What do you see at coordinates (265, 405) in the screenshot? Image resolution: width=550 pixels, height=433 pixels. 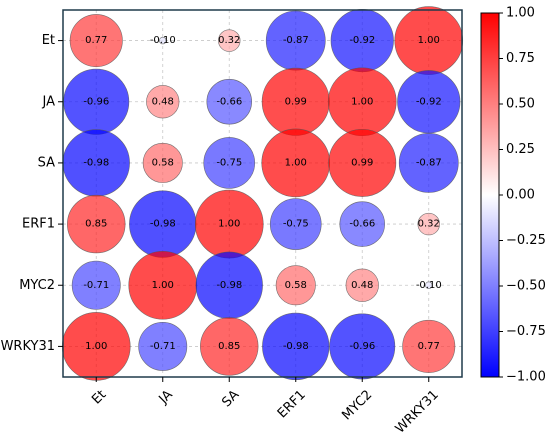 I see `x-tick-labels: Et JA SA ERF1 MYC2 WRKY31` at bounding box center [265, 405].